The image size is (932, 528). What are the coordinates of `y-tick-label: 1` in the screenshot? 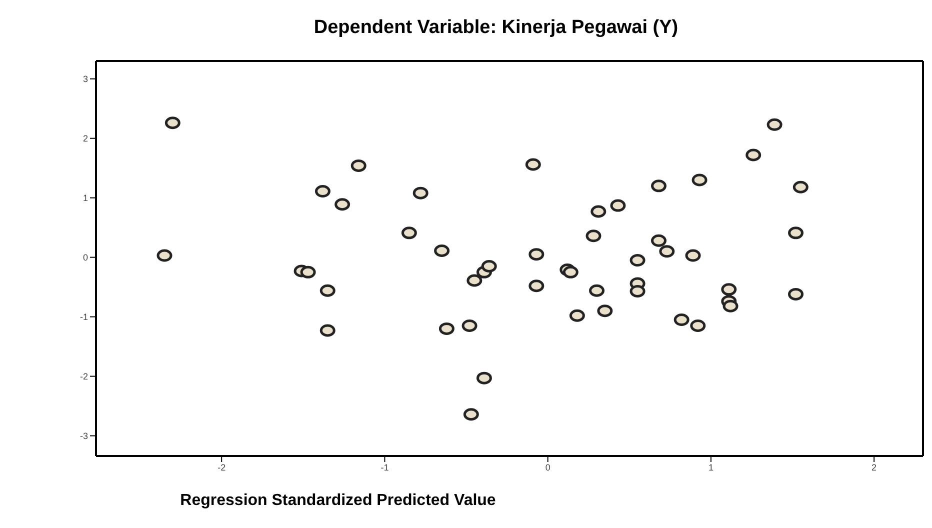 It's located at (85, 198).